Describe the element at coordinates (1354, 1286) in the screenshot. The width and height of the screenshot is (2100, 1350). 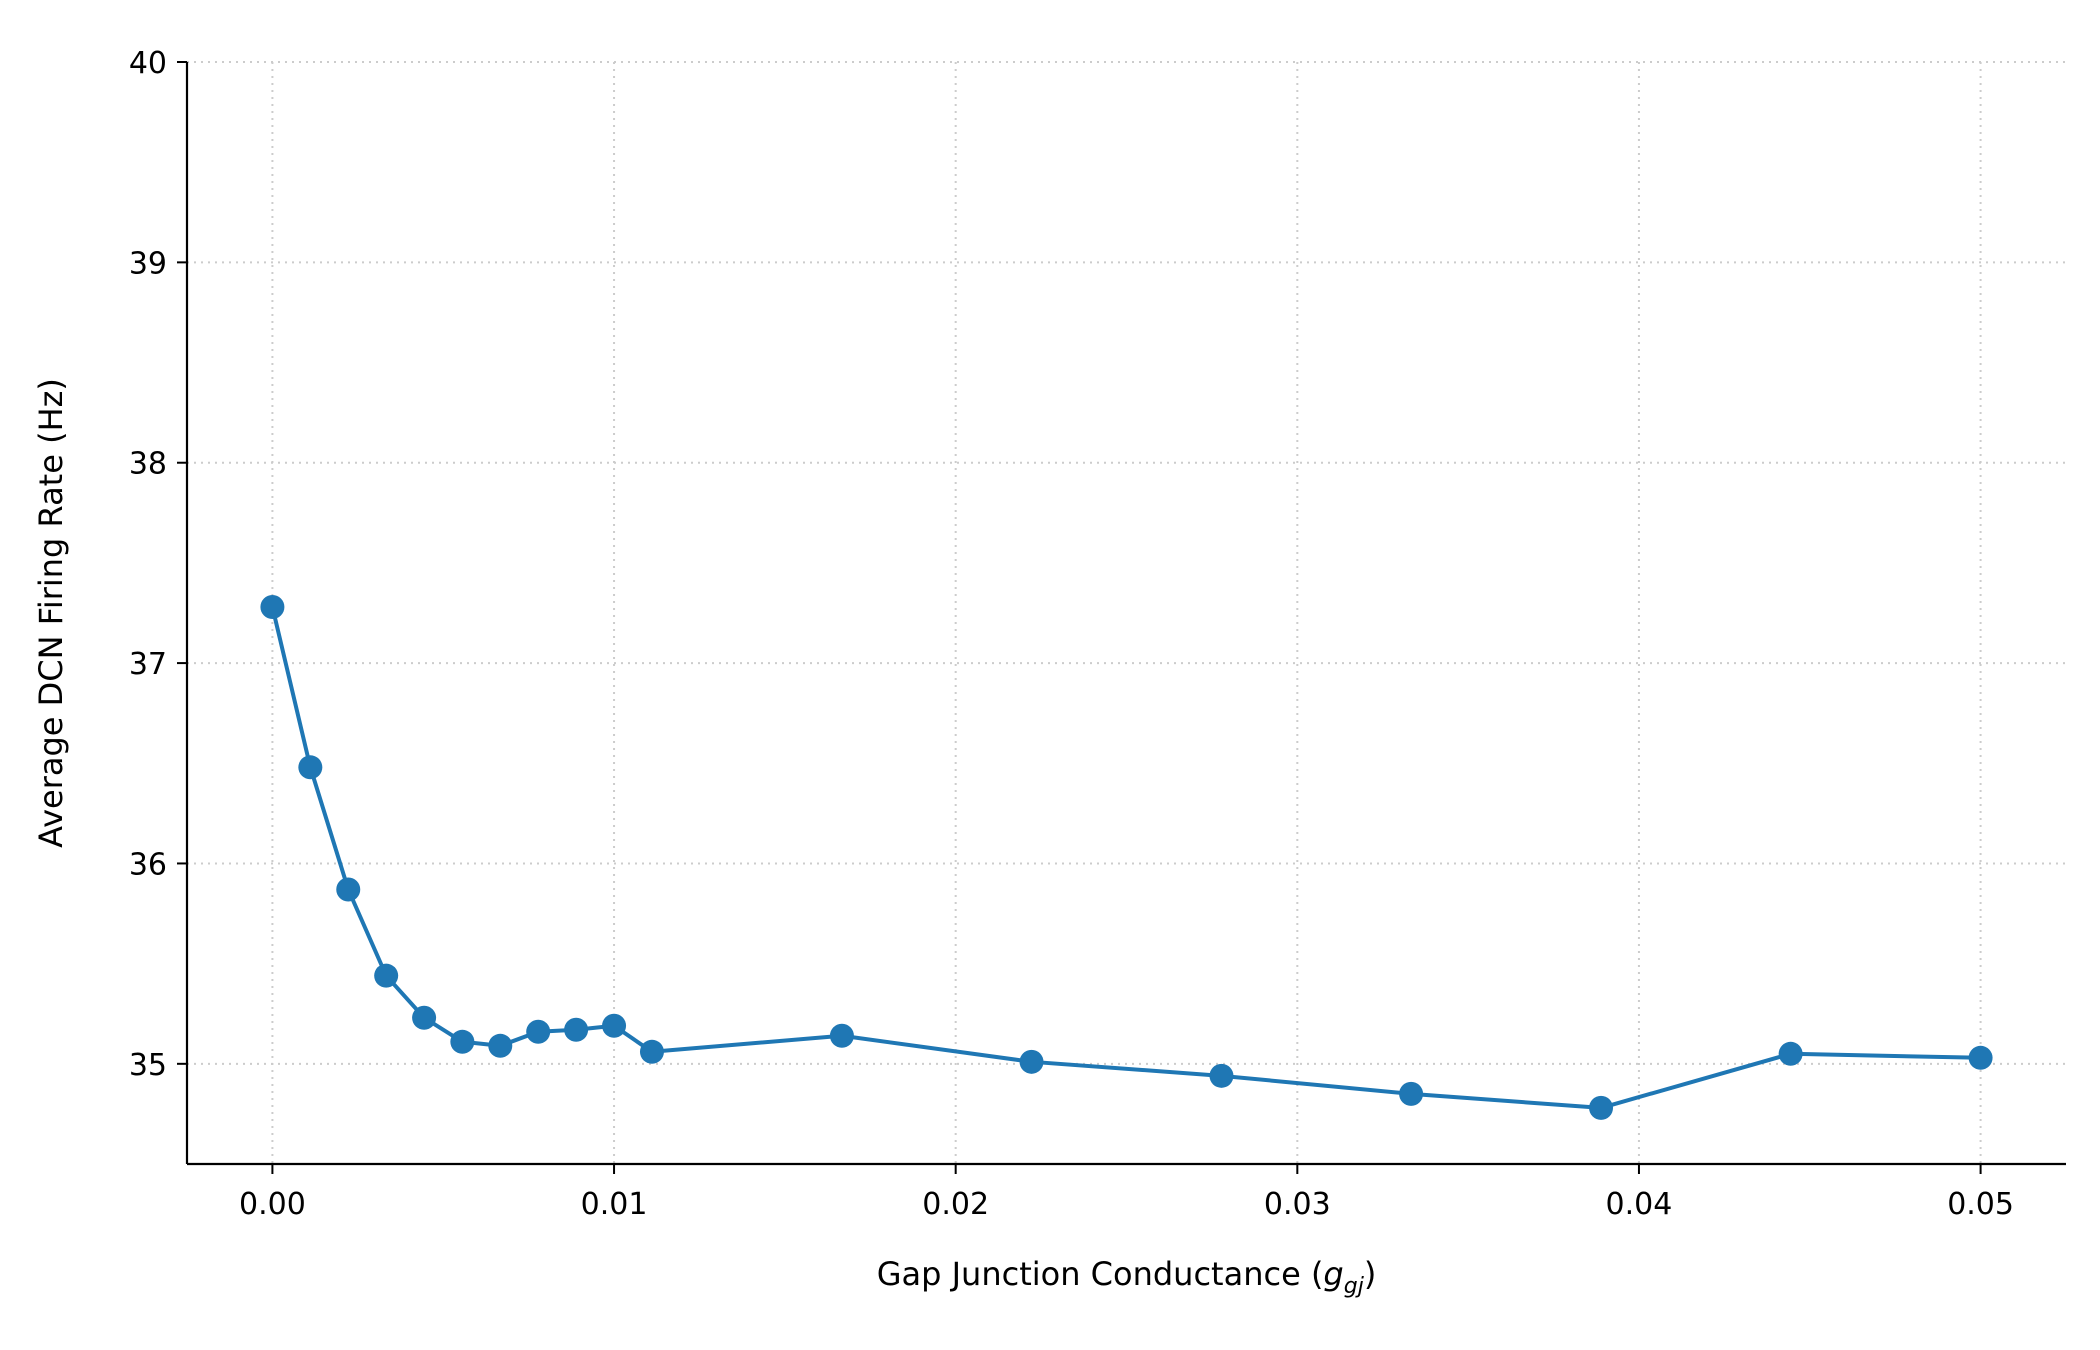
I see `x-axis-label-subscript: gj` at that location.